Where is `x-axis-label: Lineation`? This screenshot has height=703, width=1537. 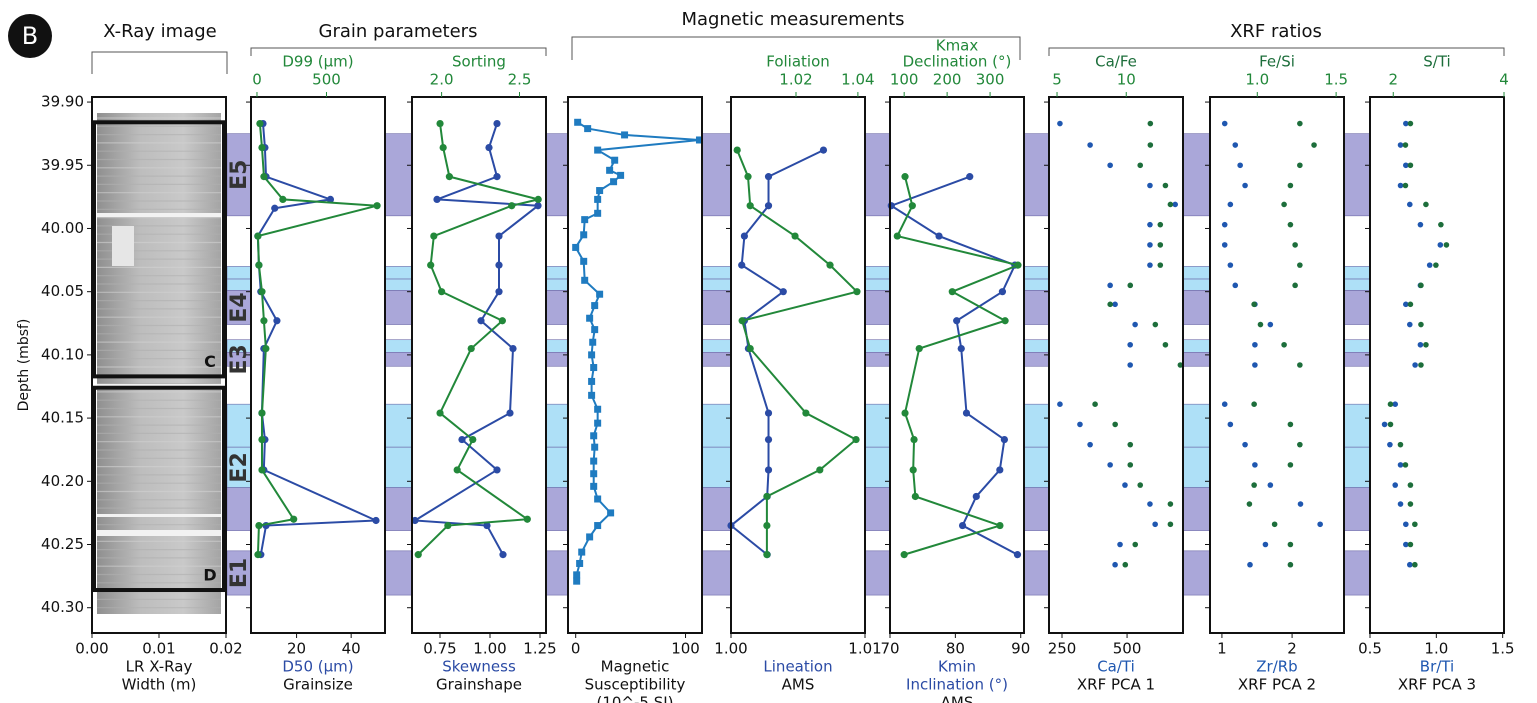 x-axis-label: Lineation is located at coordinates (797, 667).